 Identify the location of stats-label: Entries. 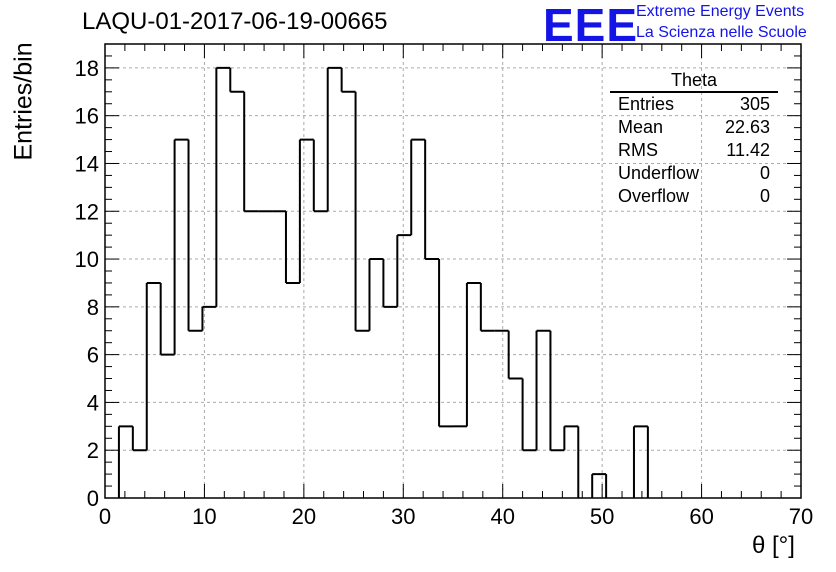
(646, 104).